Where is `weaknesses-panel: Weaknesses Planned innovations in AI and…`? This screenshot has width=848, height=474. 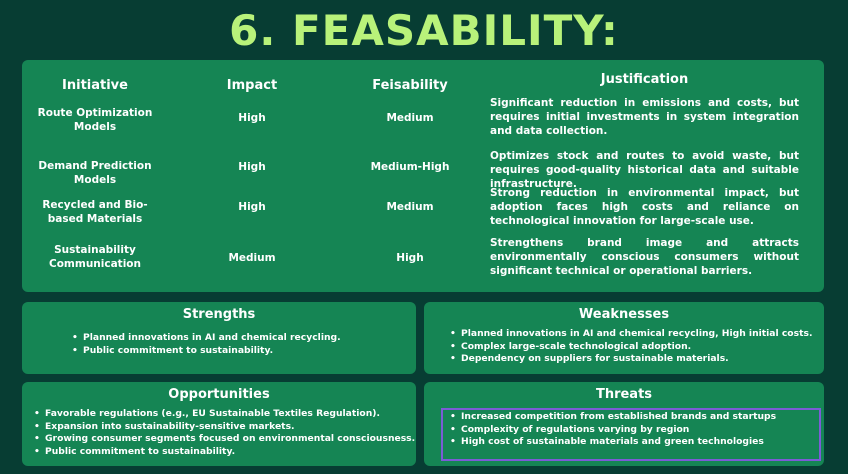 weaknesses-panel: Weaknesses Planned innovations in AI and… is located at coordinates (624, 338).